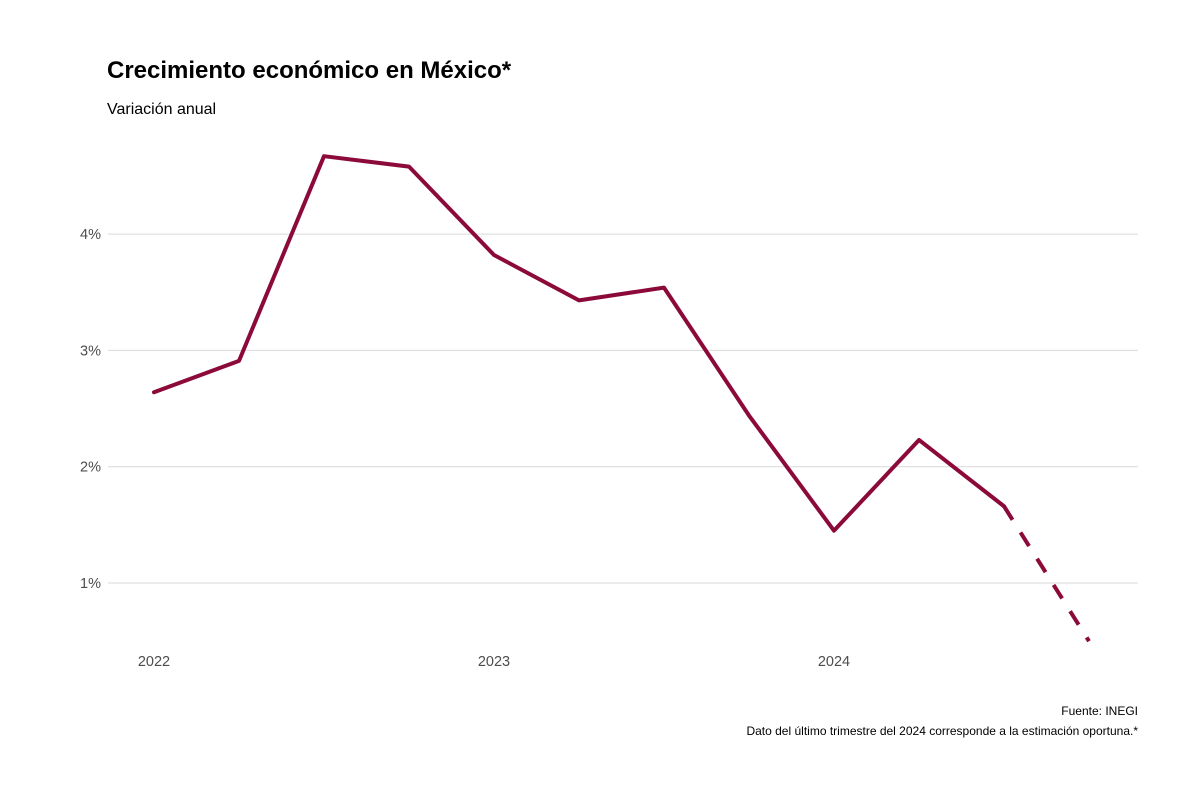 The height and width of the screenshot is (800, 1200). Describe the element at coordinates (309, 70) in the screenshot. I see `chart-title: Crecimiento económico en México*` at that location.